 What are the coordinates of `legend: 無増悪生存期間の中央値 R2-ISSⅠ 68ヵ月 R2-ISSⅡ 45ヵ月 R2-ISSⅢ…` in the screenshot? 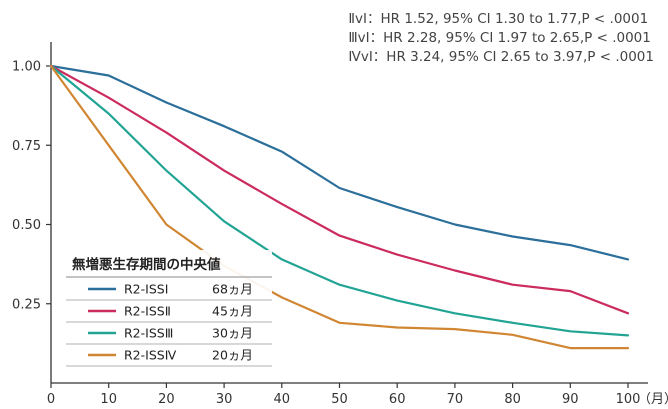 It's located at (169, 309).